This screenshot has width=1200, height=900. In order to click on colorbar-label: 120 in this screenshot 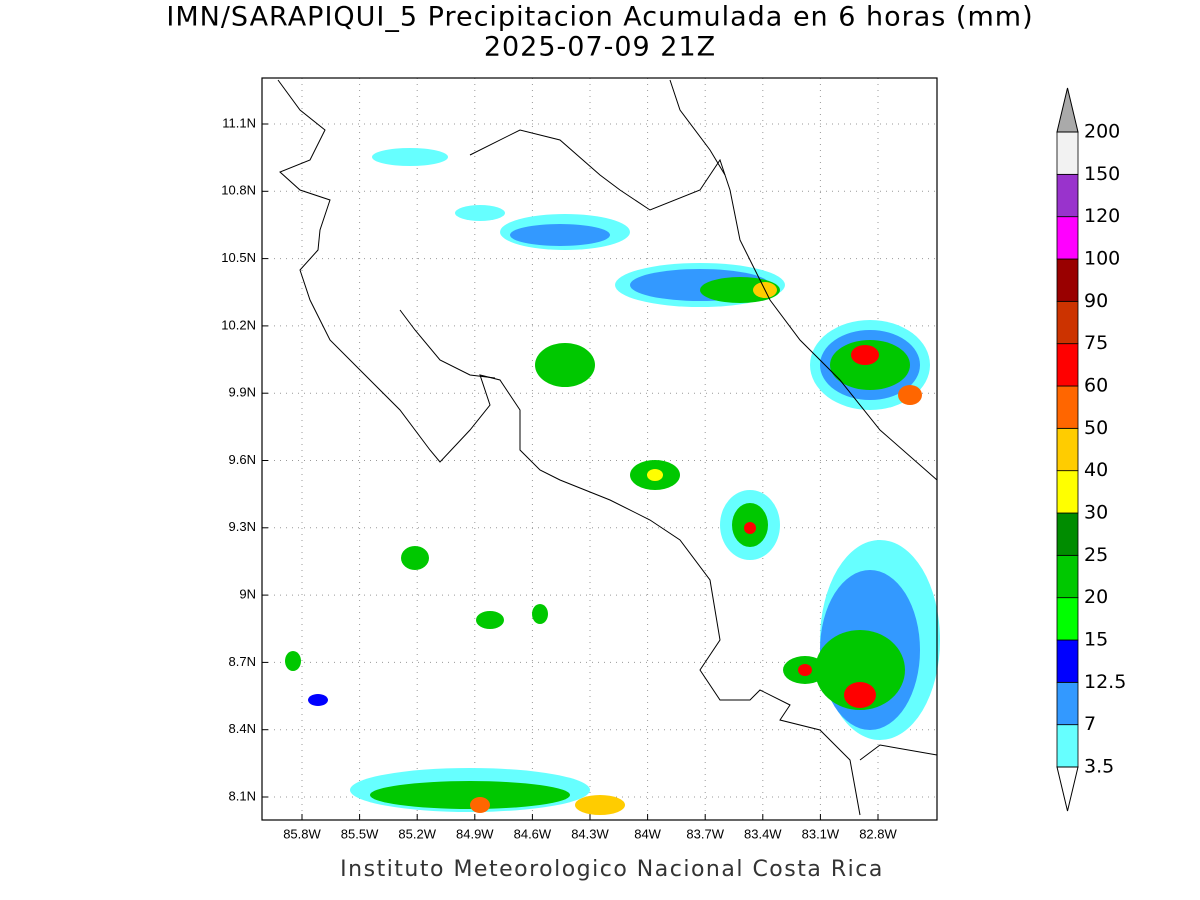, I will do `click(1102, 216)`.